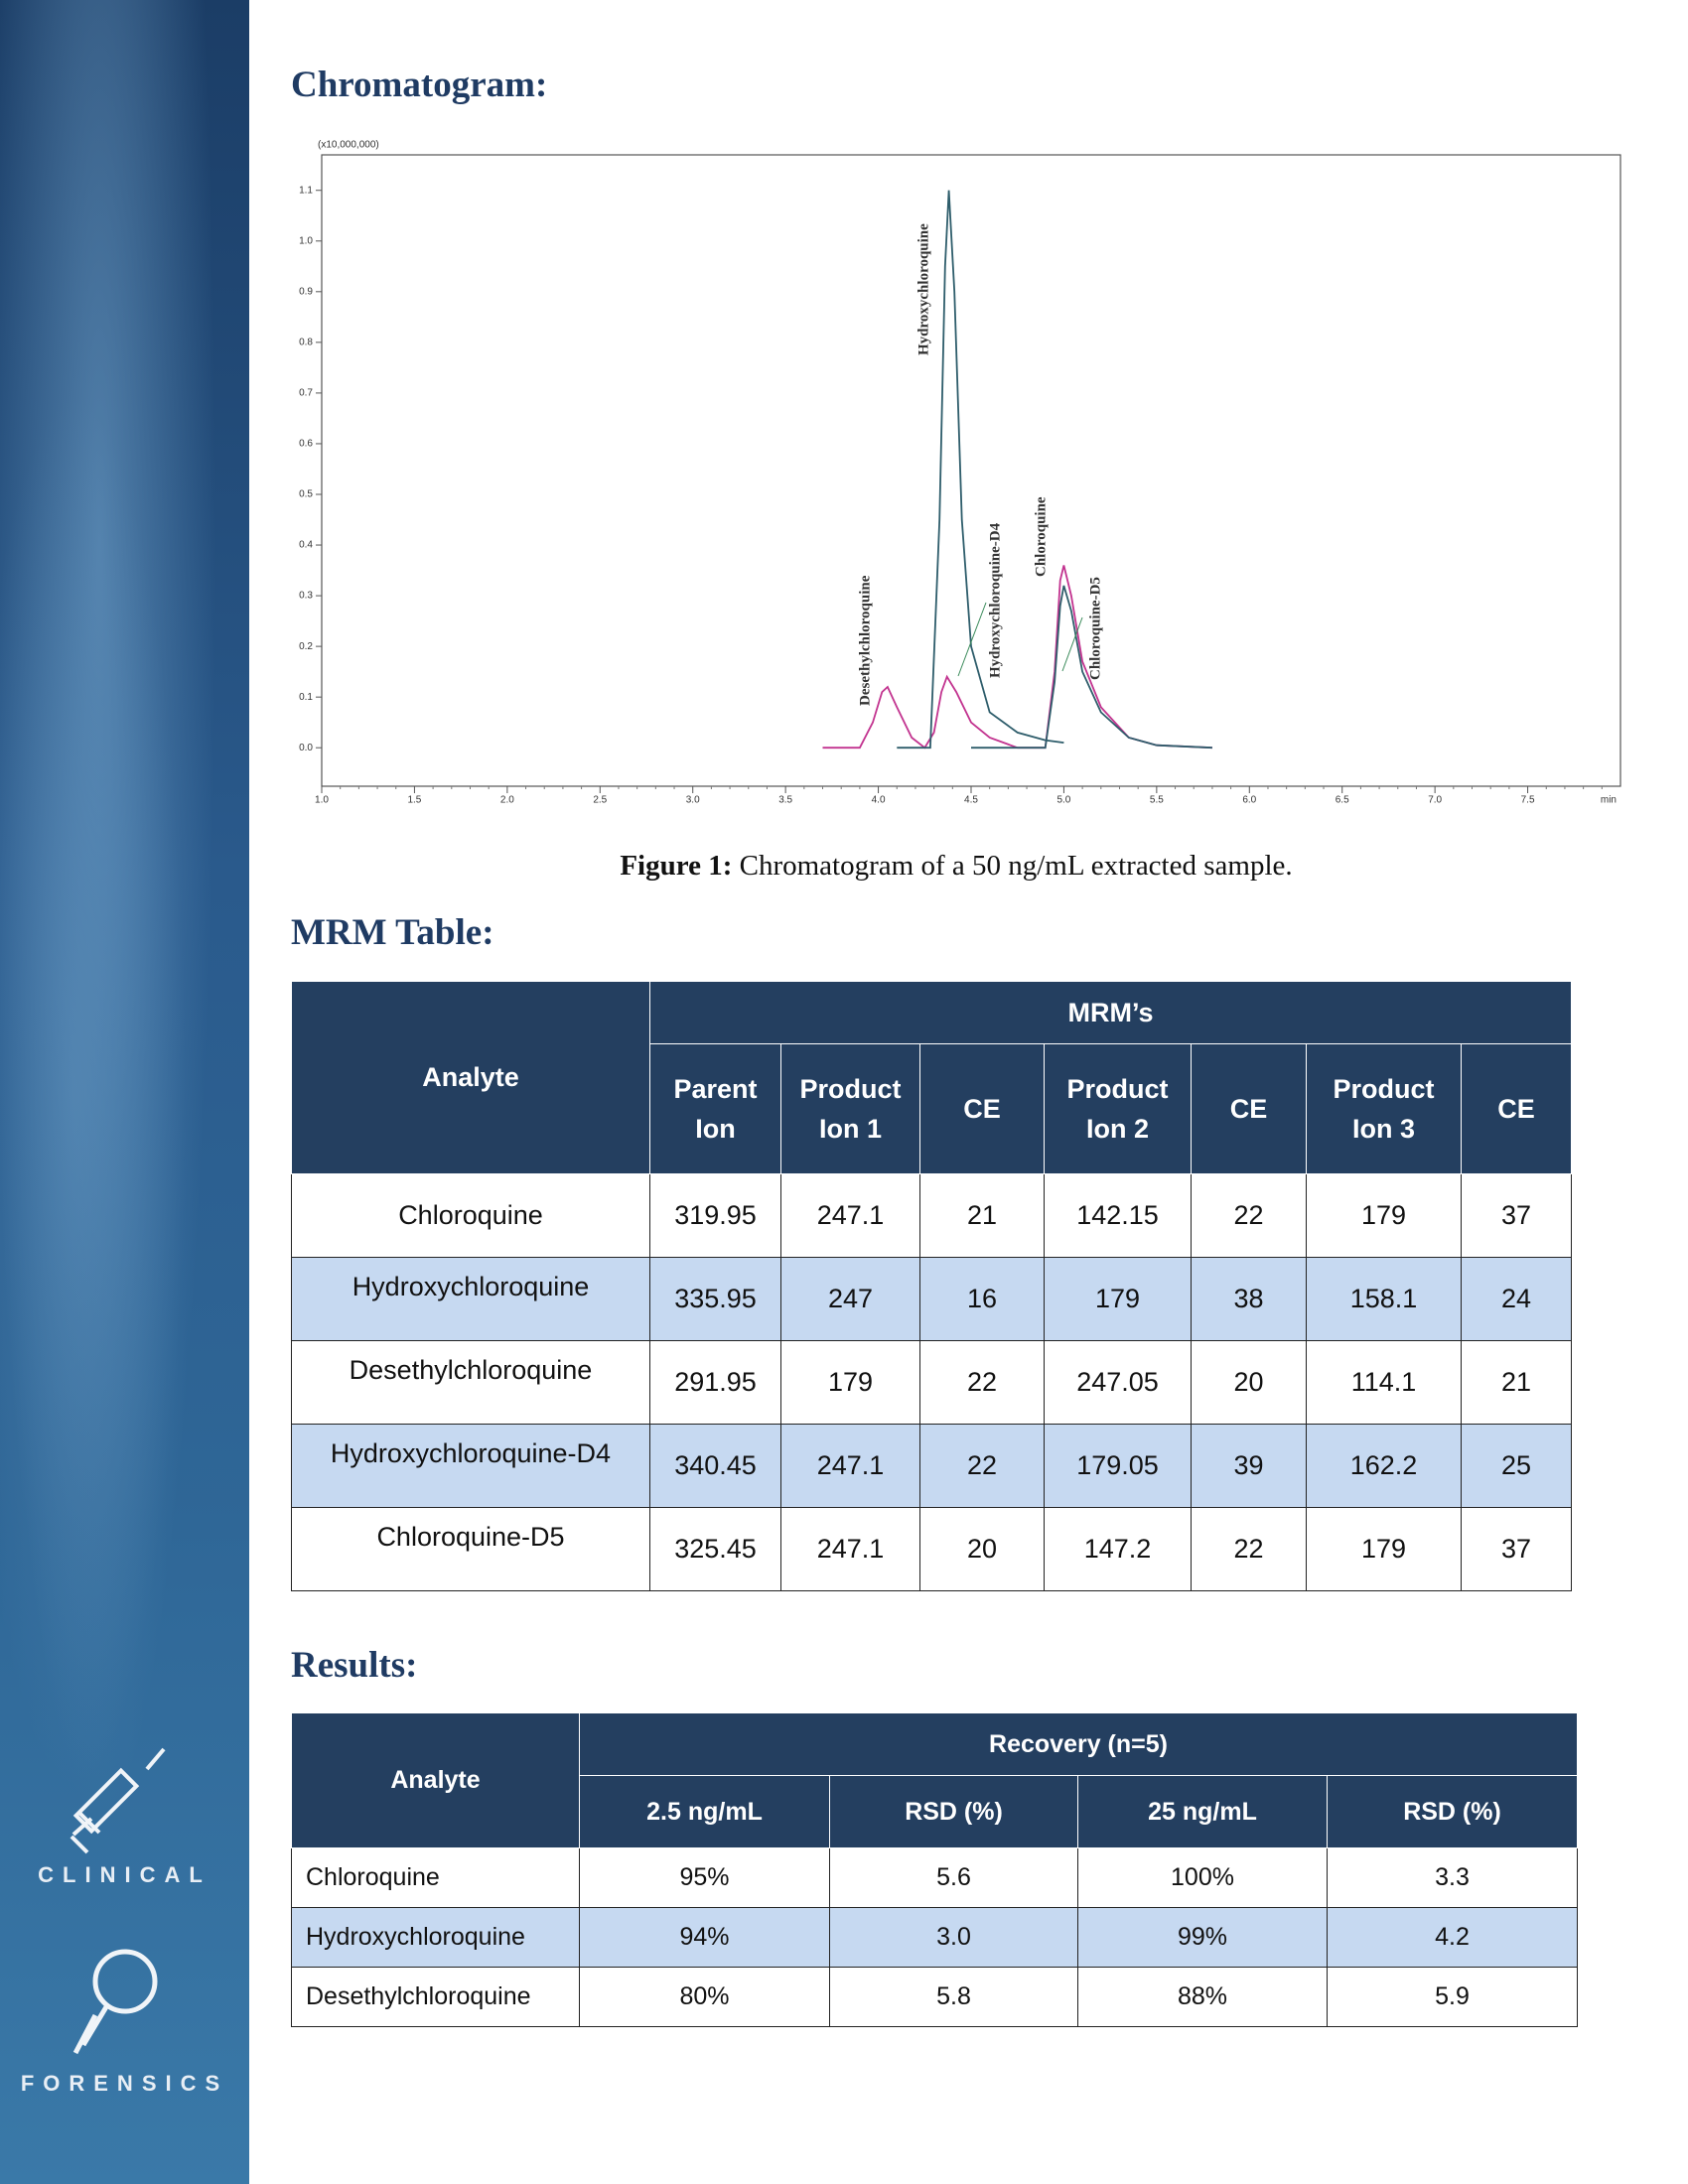  What do you see at coordinates (392, 932) in the screenshot?
I see `section-heading: MRM Table:` at bounding box center [392, 932].